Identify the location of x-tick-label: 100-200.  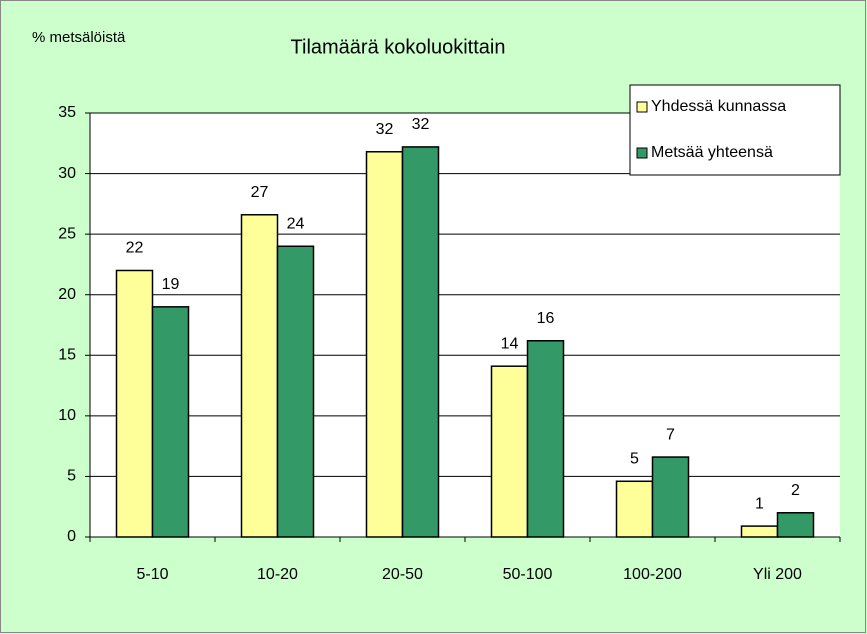
(652, 574).